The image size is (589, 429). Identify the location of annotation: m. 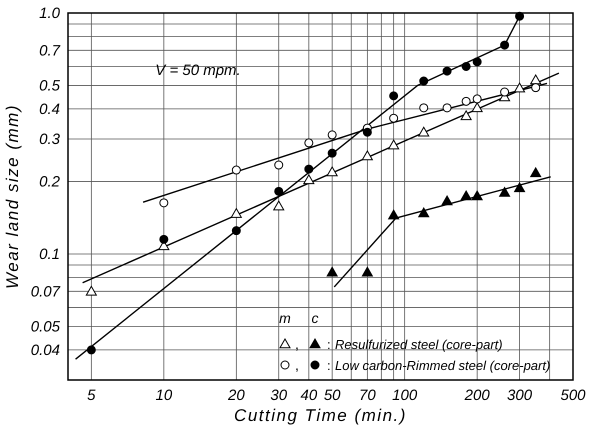
(285, 318).